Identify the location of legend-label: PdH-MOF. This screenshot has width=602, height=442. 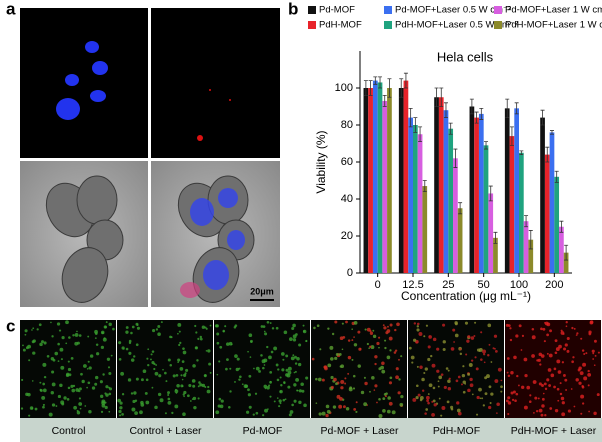
(340, 25).